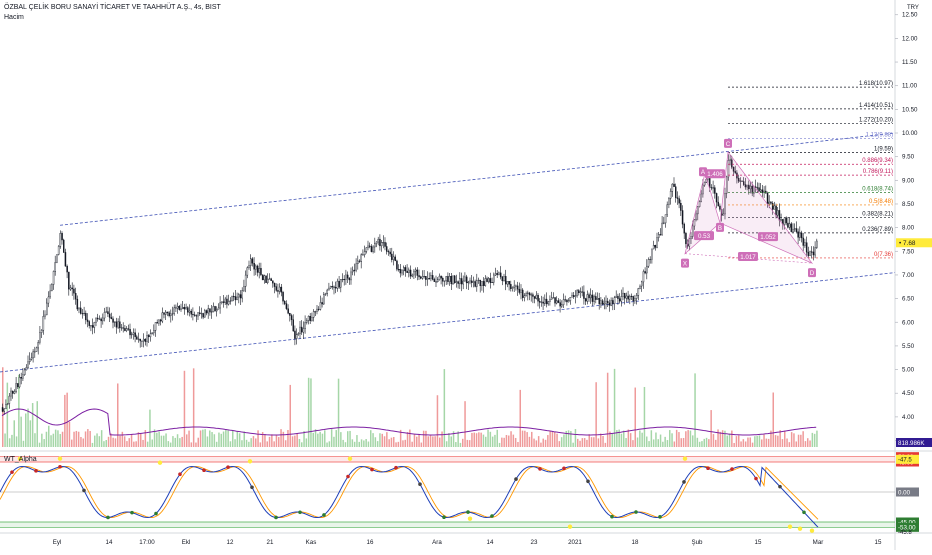 The image size is (932, 555). I want to click on harmonic-point-d-bg, so click(812, 273).